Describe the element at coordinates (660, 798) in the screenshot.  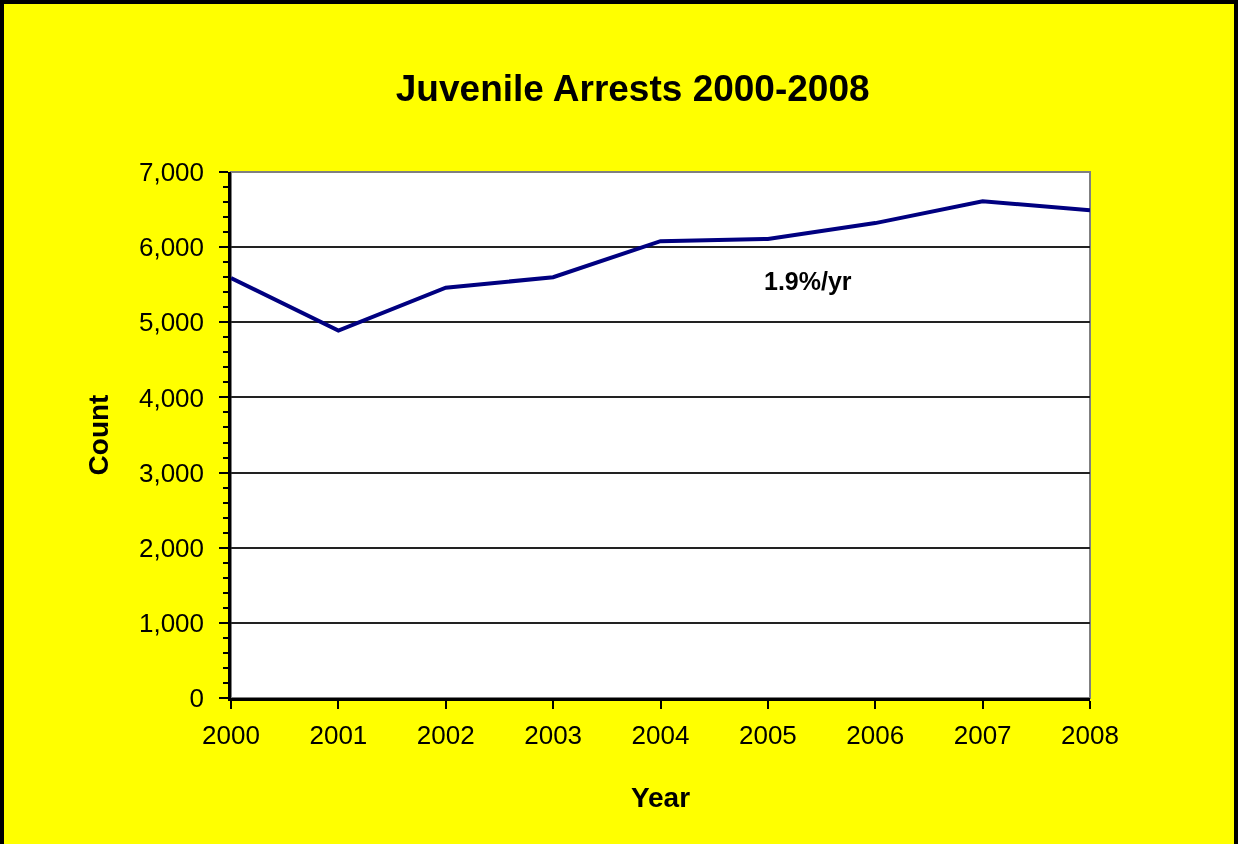
I see `x-axis-title: Year` at that location.